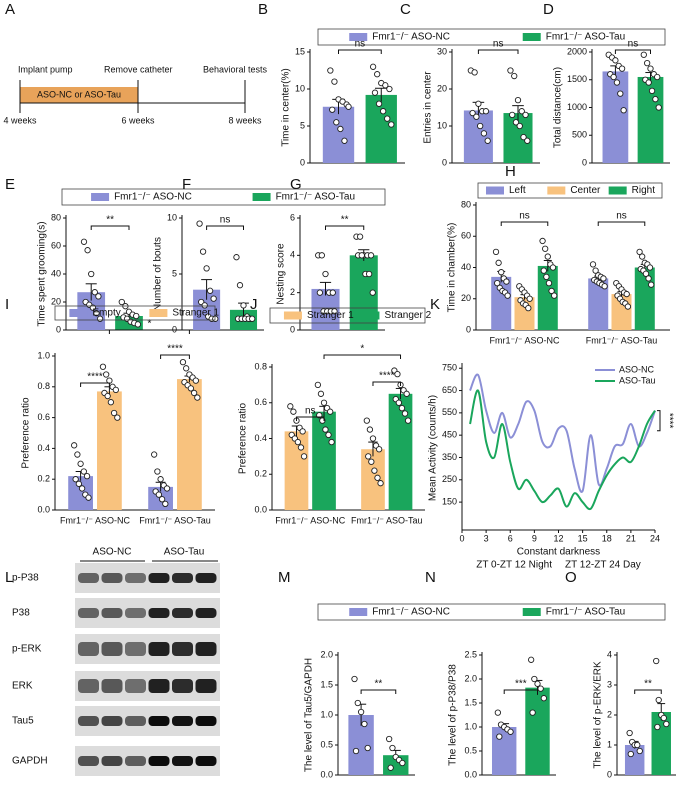 The height and width of the screenshot is (807, 685). What do you see at coordinates (524, 340) in the screenshot?
I see `x-tick-label: Fmr1⁻/⁻ ASO-NC` at bounding box center [524, 340].